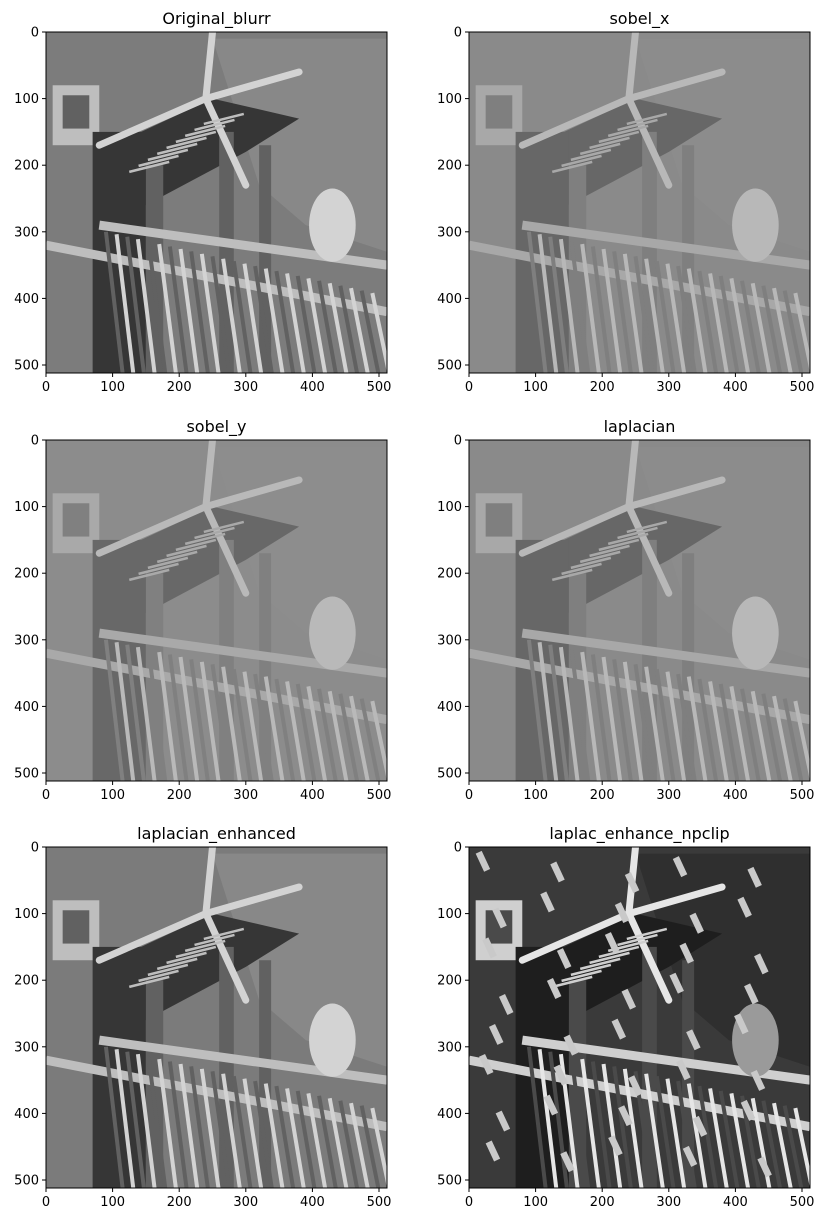 The width and height of the screenshot is (824, 1221). What do you see at coordinates (76, 927) in the screenshot?
I see `panel-5-window-pane` at bounding box center [76, 927].